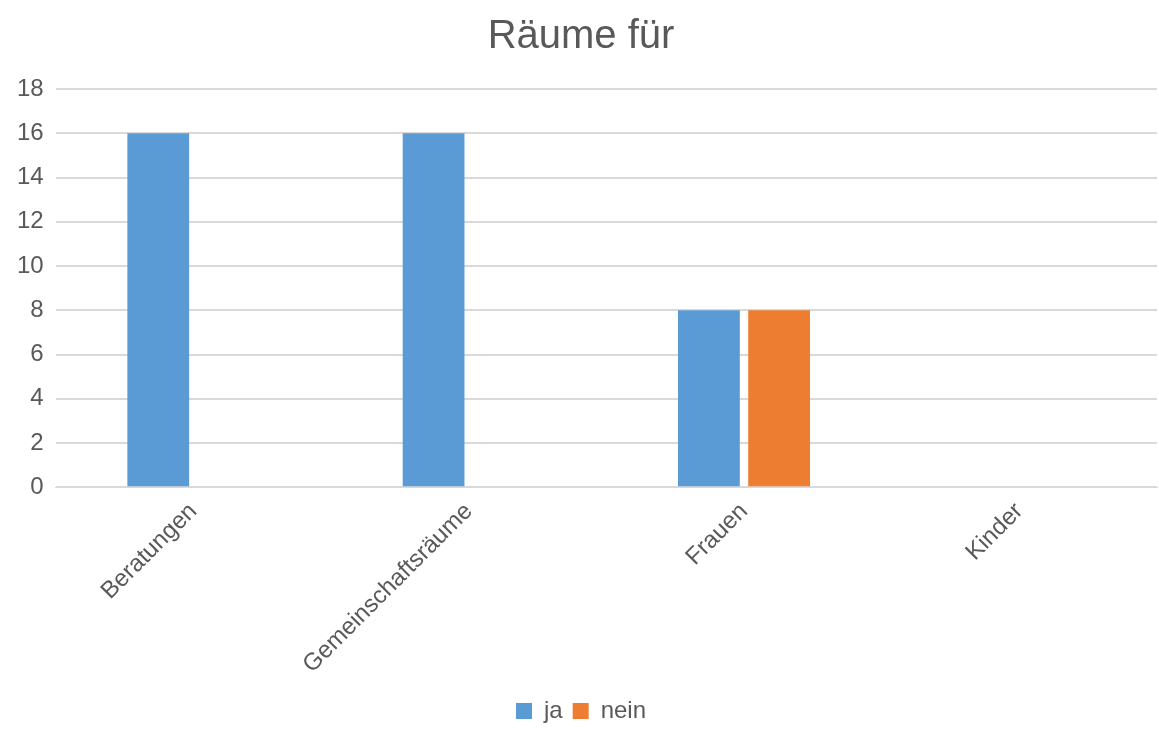  I want to click on legend-label: ja, so click(553, 709).